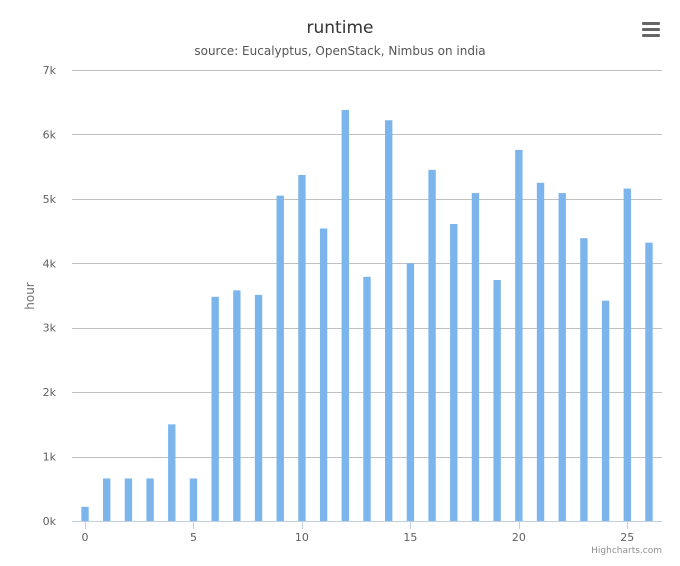 This screenshot has width=680, height=566. What do you see at coordinates (50, 328) in the screenshot?
I see `y-tick-label: 3k` at bounding box center [50, 328].